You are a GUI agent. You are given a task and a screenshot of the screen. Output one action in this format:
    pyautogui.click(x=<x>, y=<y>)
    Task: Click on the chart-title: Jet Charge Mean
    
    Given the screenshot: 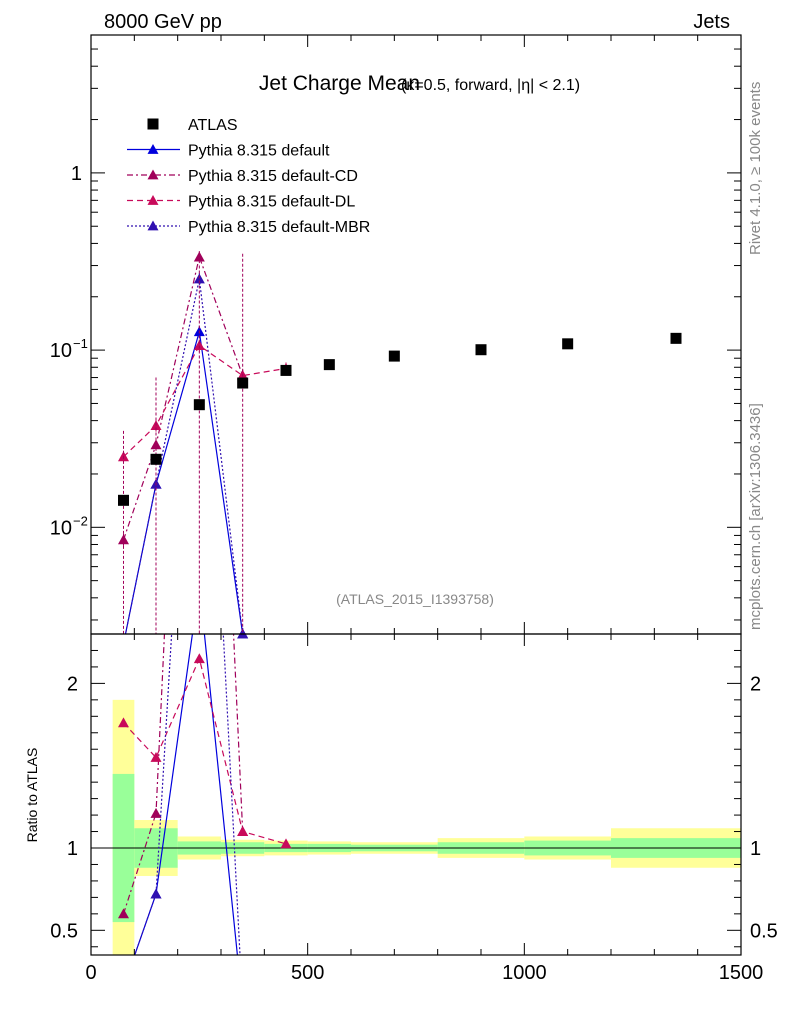 What is the action you would take?
    pyautogui.click(x=339, y=83)
    